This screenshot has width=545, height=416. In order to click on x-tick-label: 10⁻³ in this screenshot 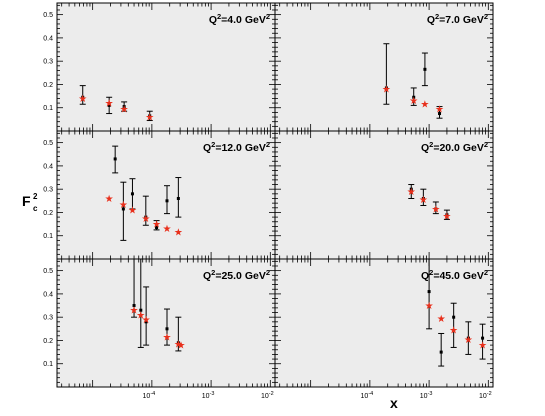, I will do `click(208, 395)`.